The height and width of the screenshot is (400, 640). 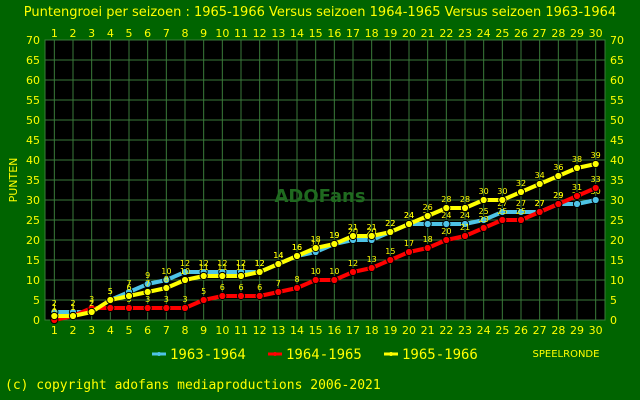 What do you see at coordinates (617, 60) in the screenshot?
I see `y-tick-label-right: 65` at bounding box center [617, 60].